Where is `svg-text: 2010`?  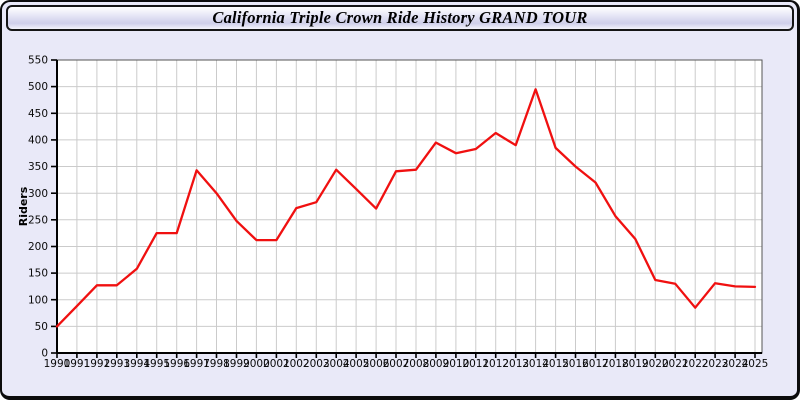 svg-text: 2010 is located at coordinates (456, 364).